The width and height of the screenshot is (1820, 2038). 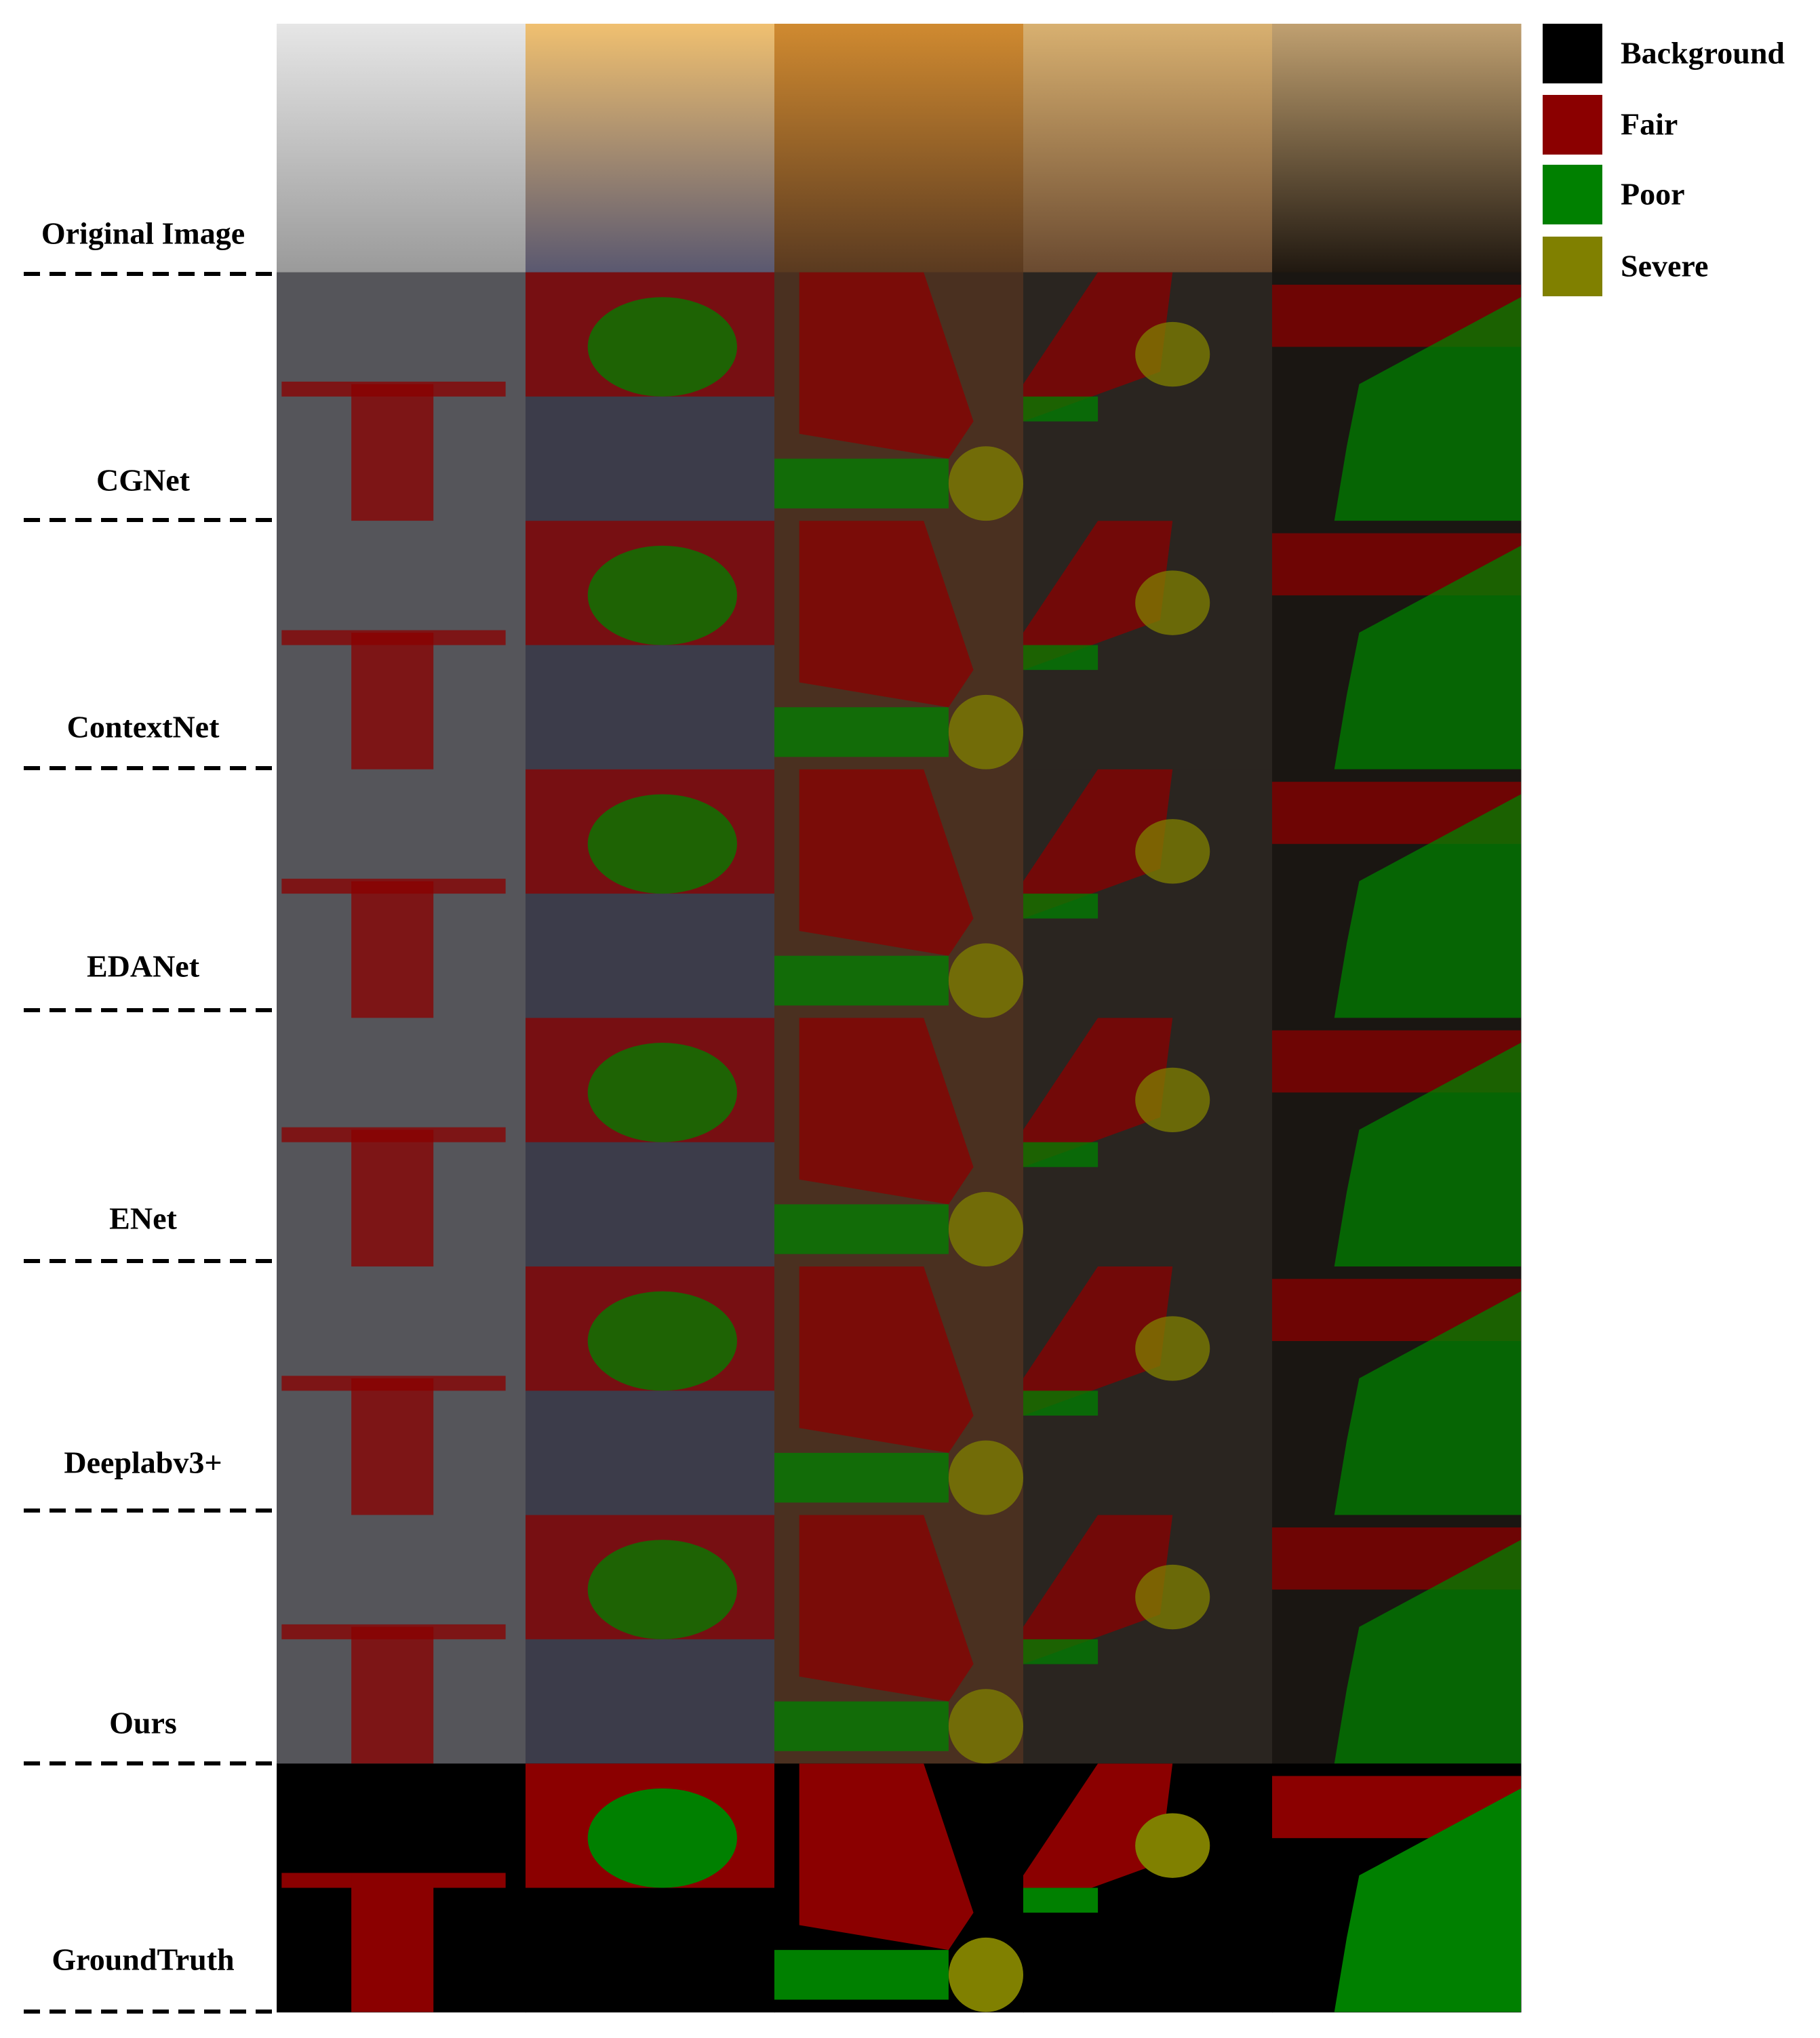 What do you see at coordinates (143, 480) in the screenshot?
I see `row-label: CGNet` at bounding box center [143, 480].